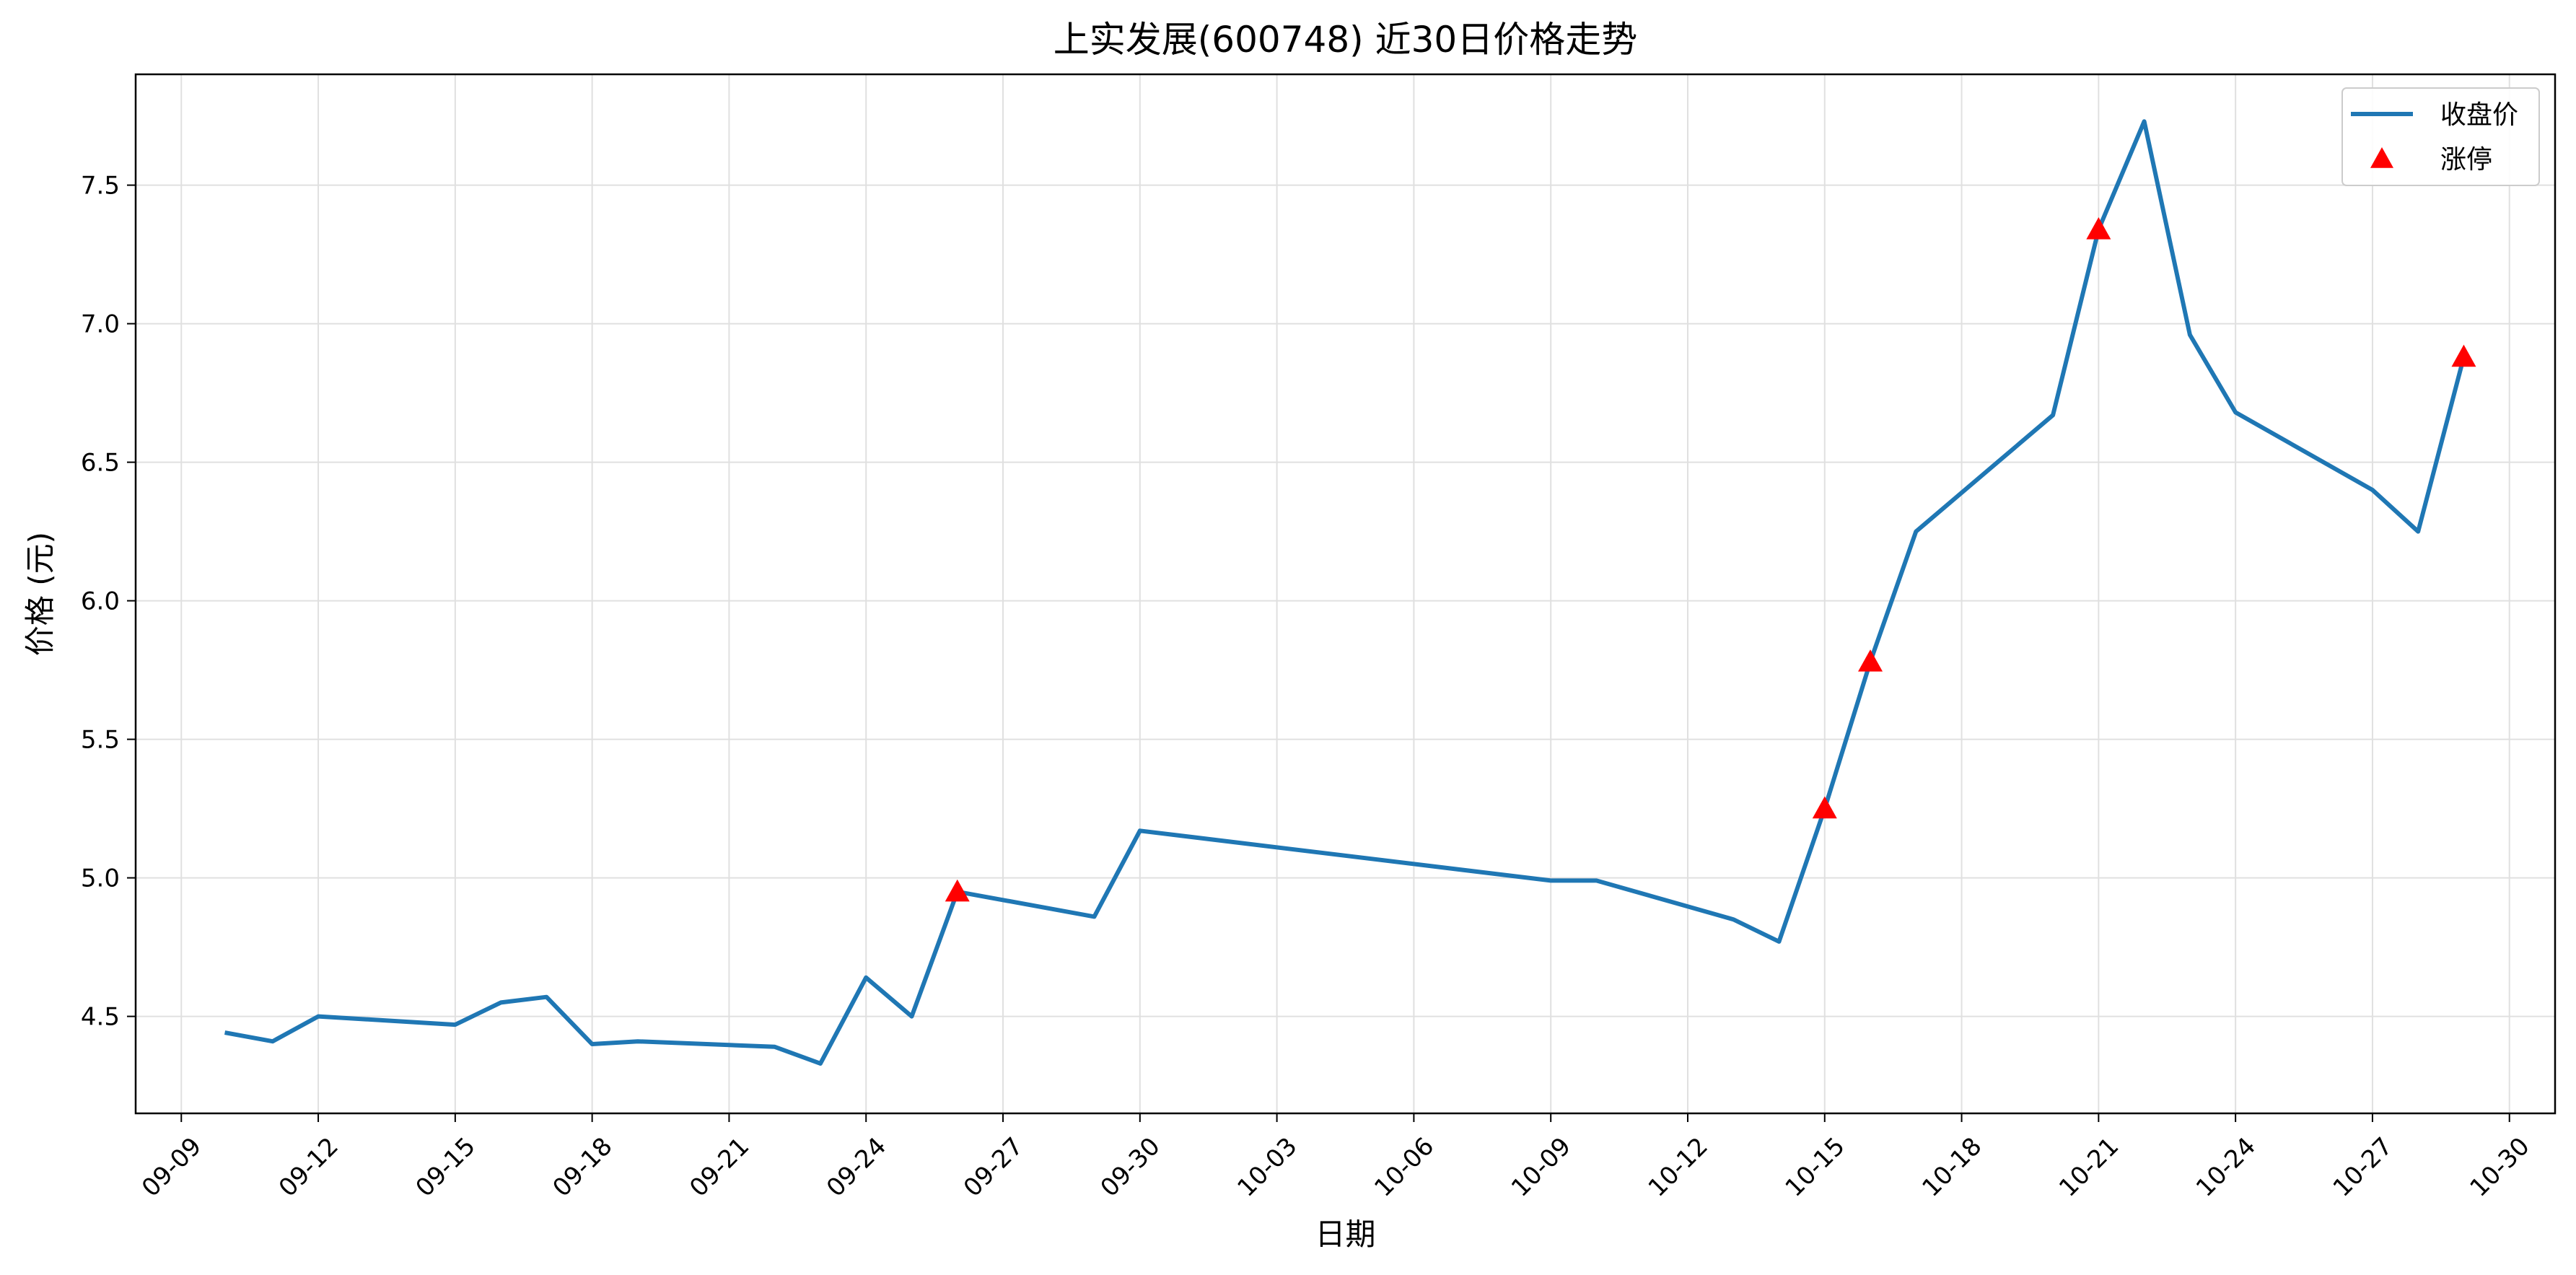 Image resolution: width=2576 pixels, height=1275 pixels. Describe the element at coordinates (1815, 1168) in the screenshot. I see `x-tick-label: 10-15` at that location.